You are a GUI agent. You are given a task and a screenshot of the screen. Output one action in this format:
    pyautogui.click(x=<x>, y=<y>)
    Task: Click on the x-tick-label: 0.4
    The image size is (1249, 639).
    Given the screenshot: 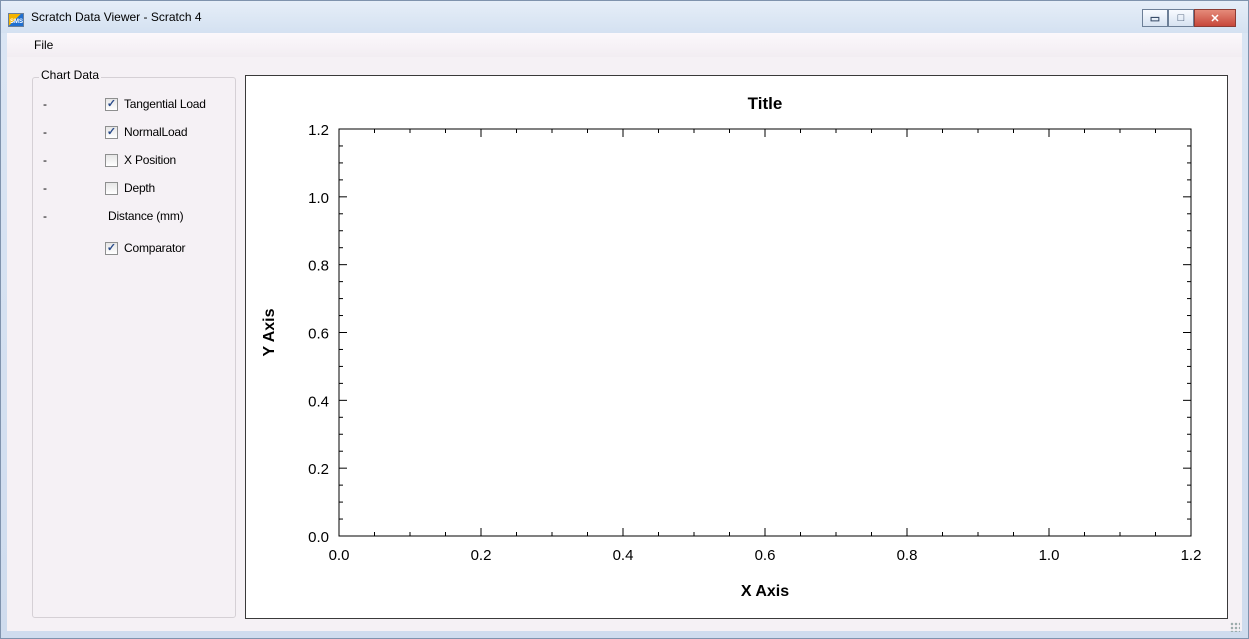 What is the action you would take?
    pyautogui.click(x=623, y=555)
    